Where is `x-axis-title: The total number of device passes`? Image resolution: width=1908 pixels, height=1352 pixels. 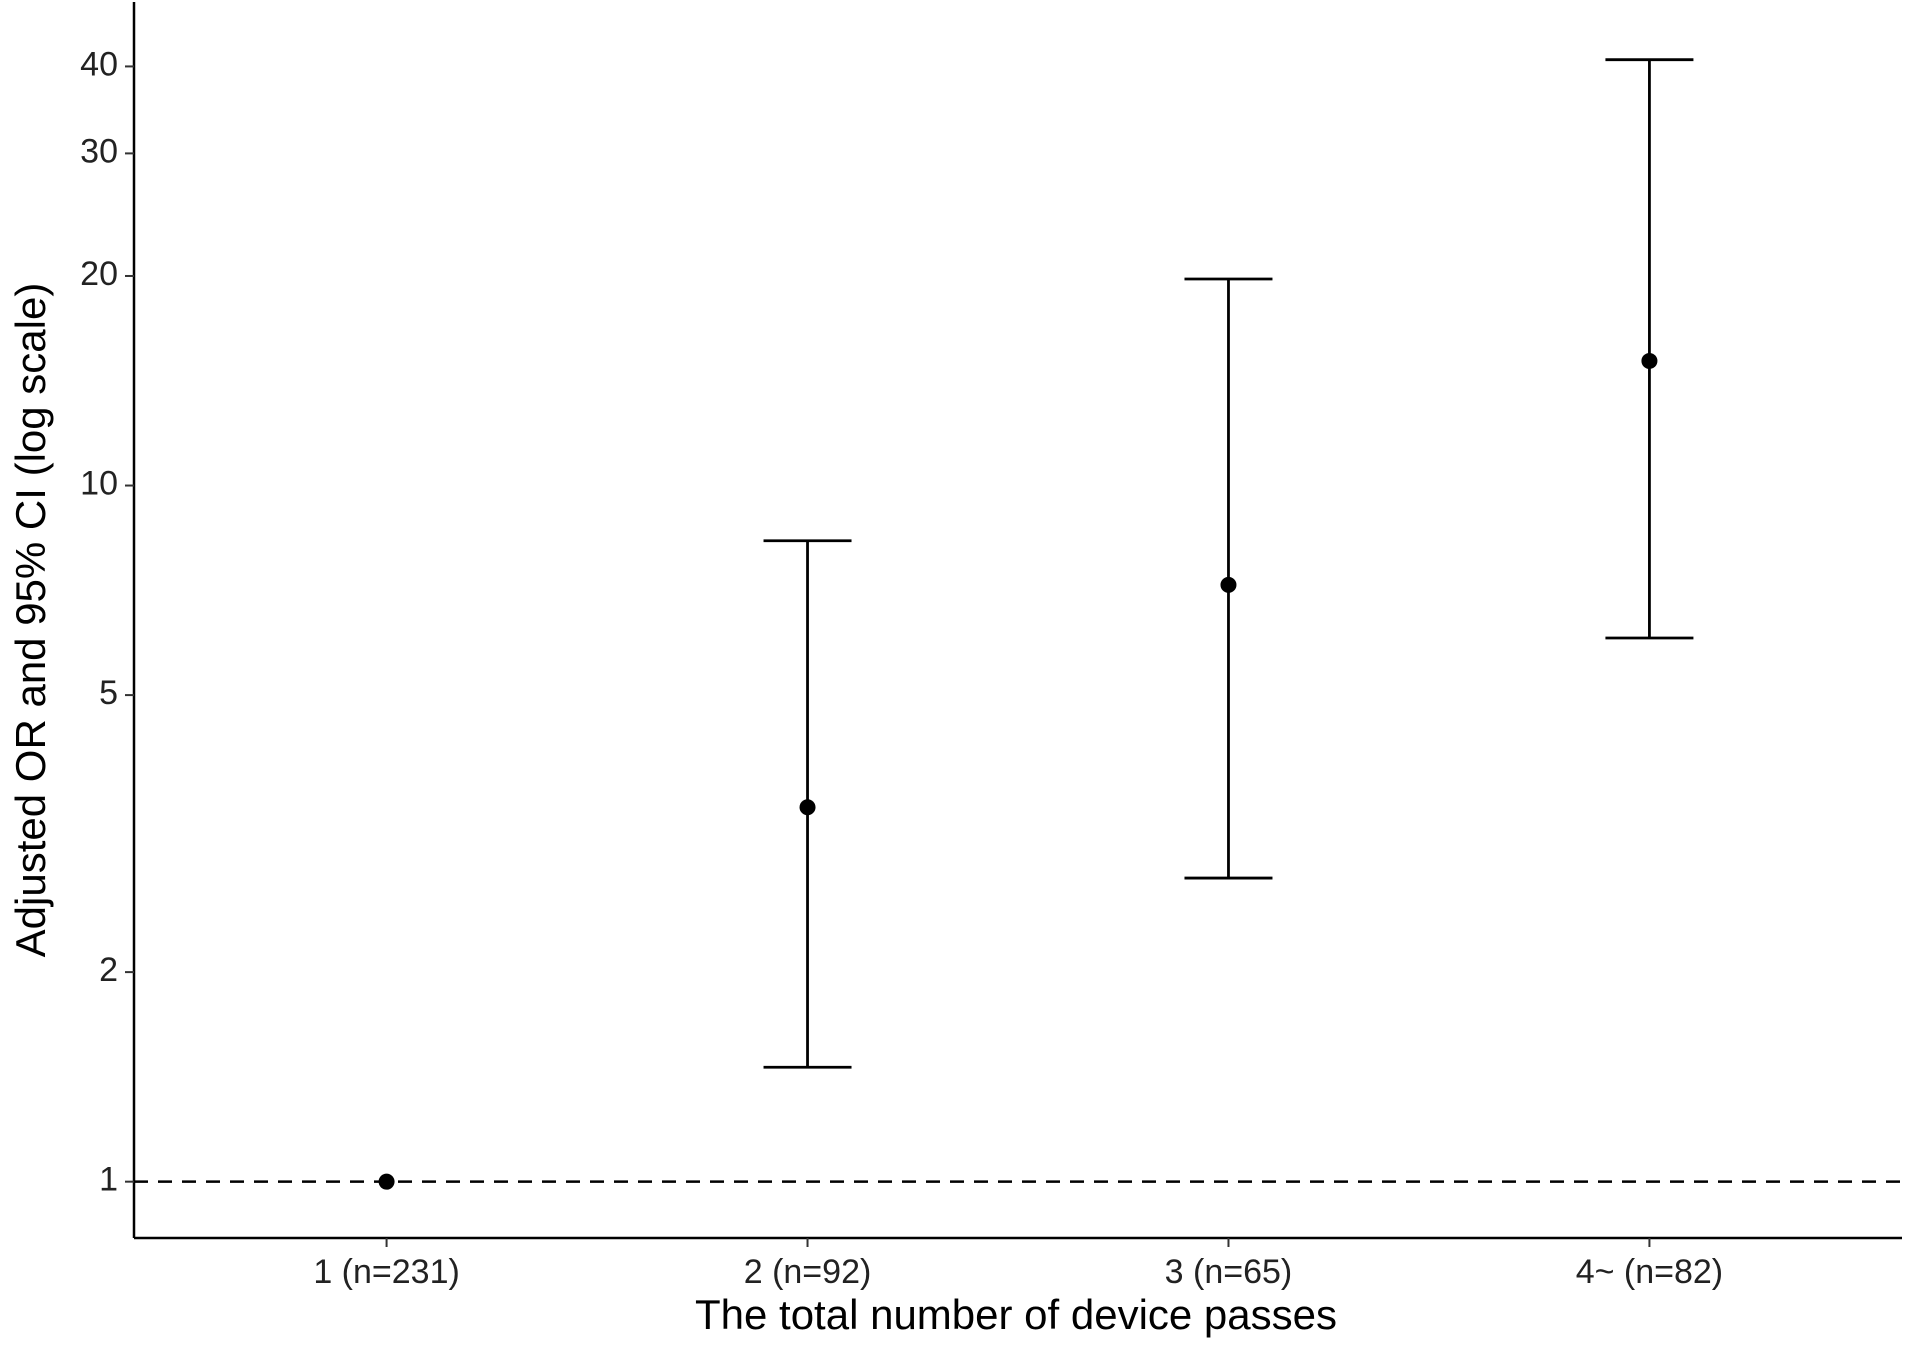
x-axis-title: The total number of device passes is located at coordinates (1016, 1314).